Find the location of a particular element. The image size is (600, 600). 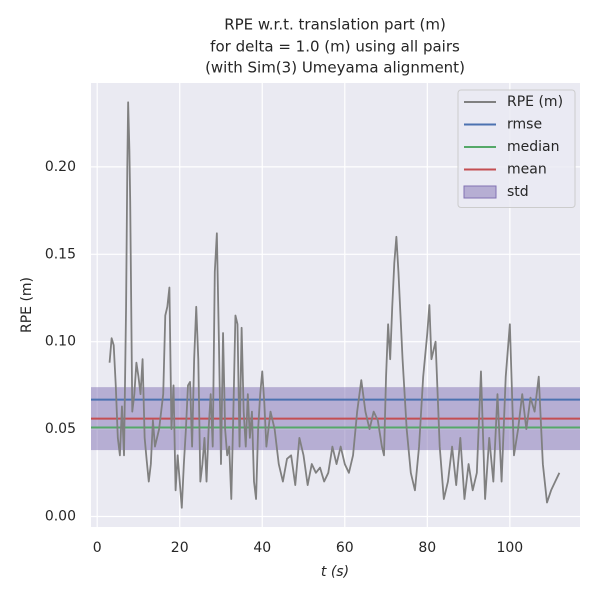

x-tick-label: 60 is located at coordinates (345, 548).